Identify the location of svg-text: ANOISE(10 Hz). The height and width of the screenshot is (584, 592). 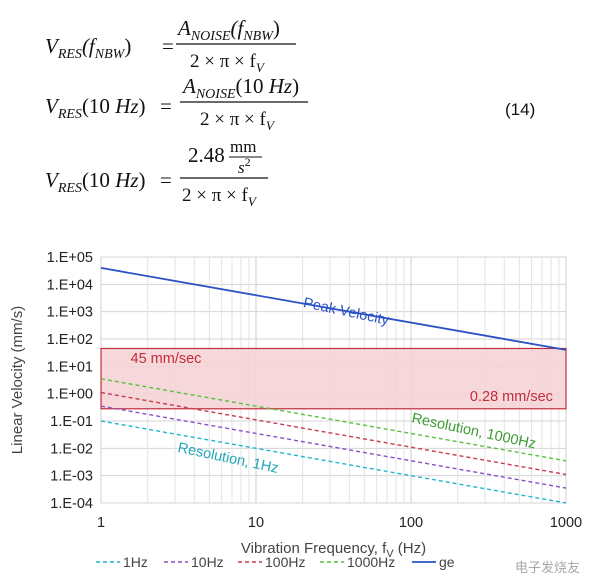
(240, 88).